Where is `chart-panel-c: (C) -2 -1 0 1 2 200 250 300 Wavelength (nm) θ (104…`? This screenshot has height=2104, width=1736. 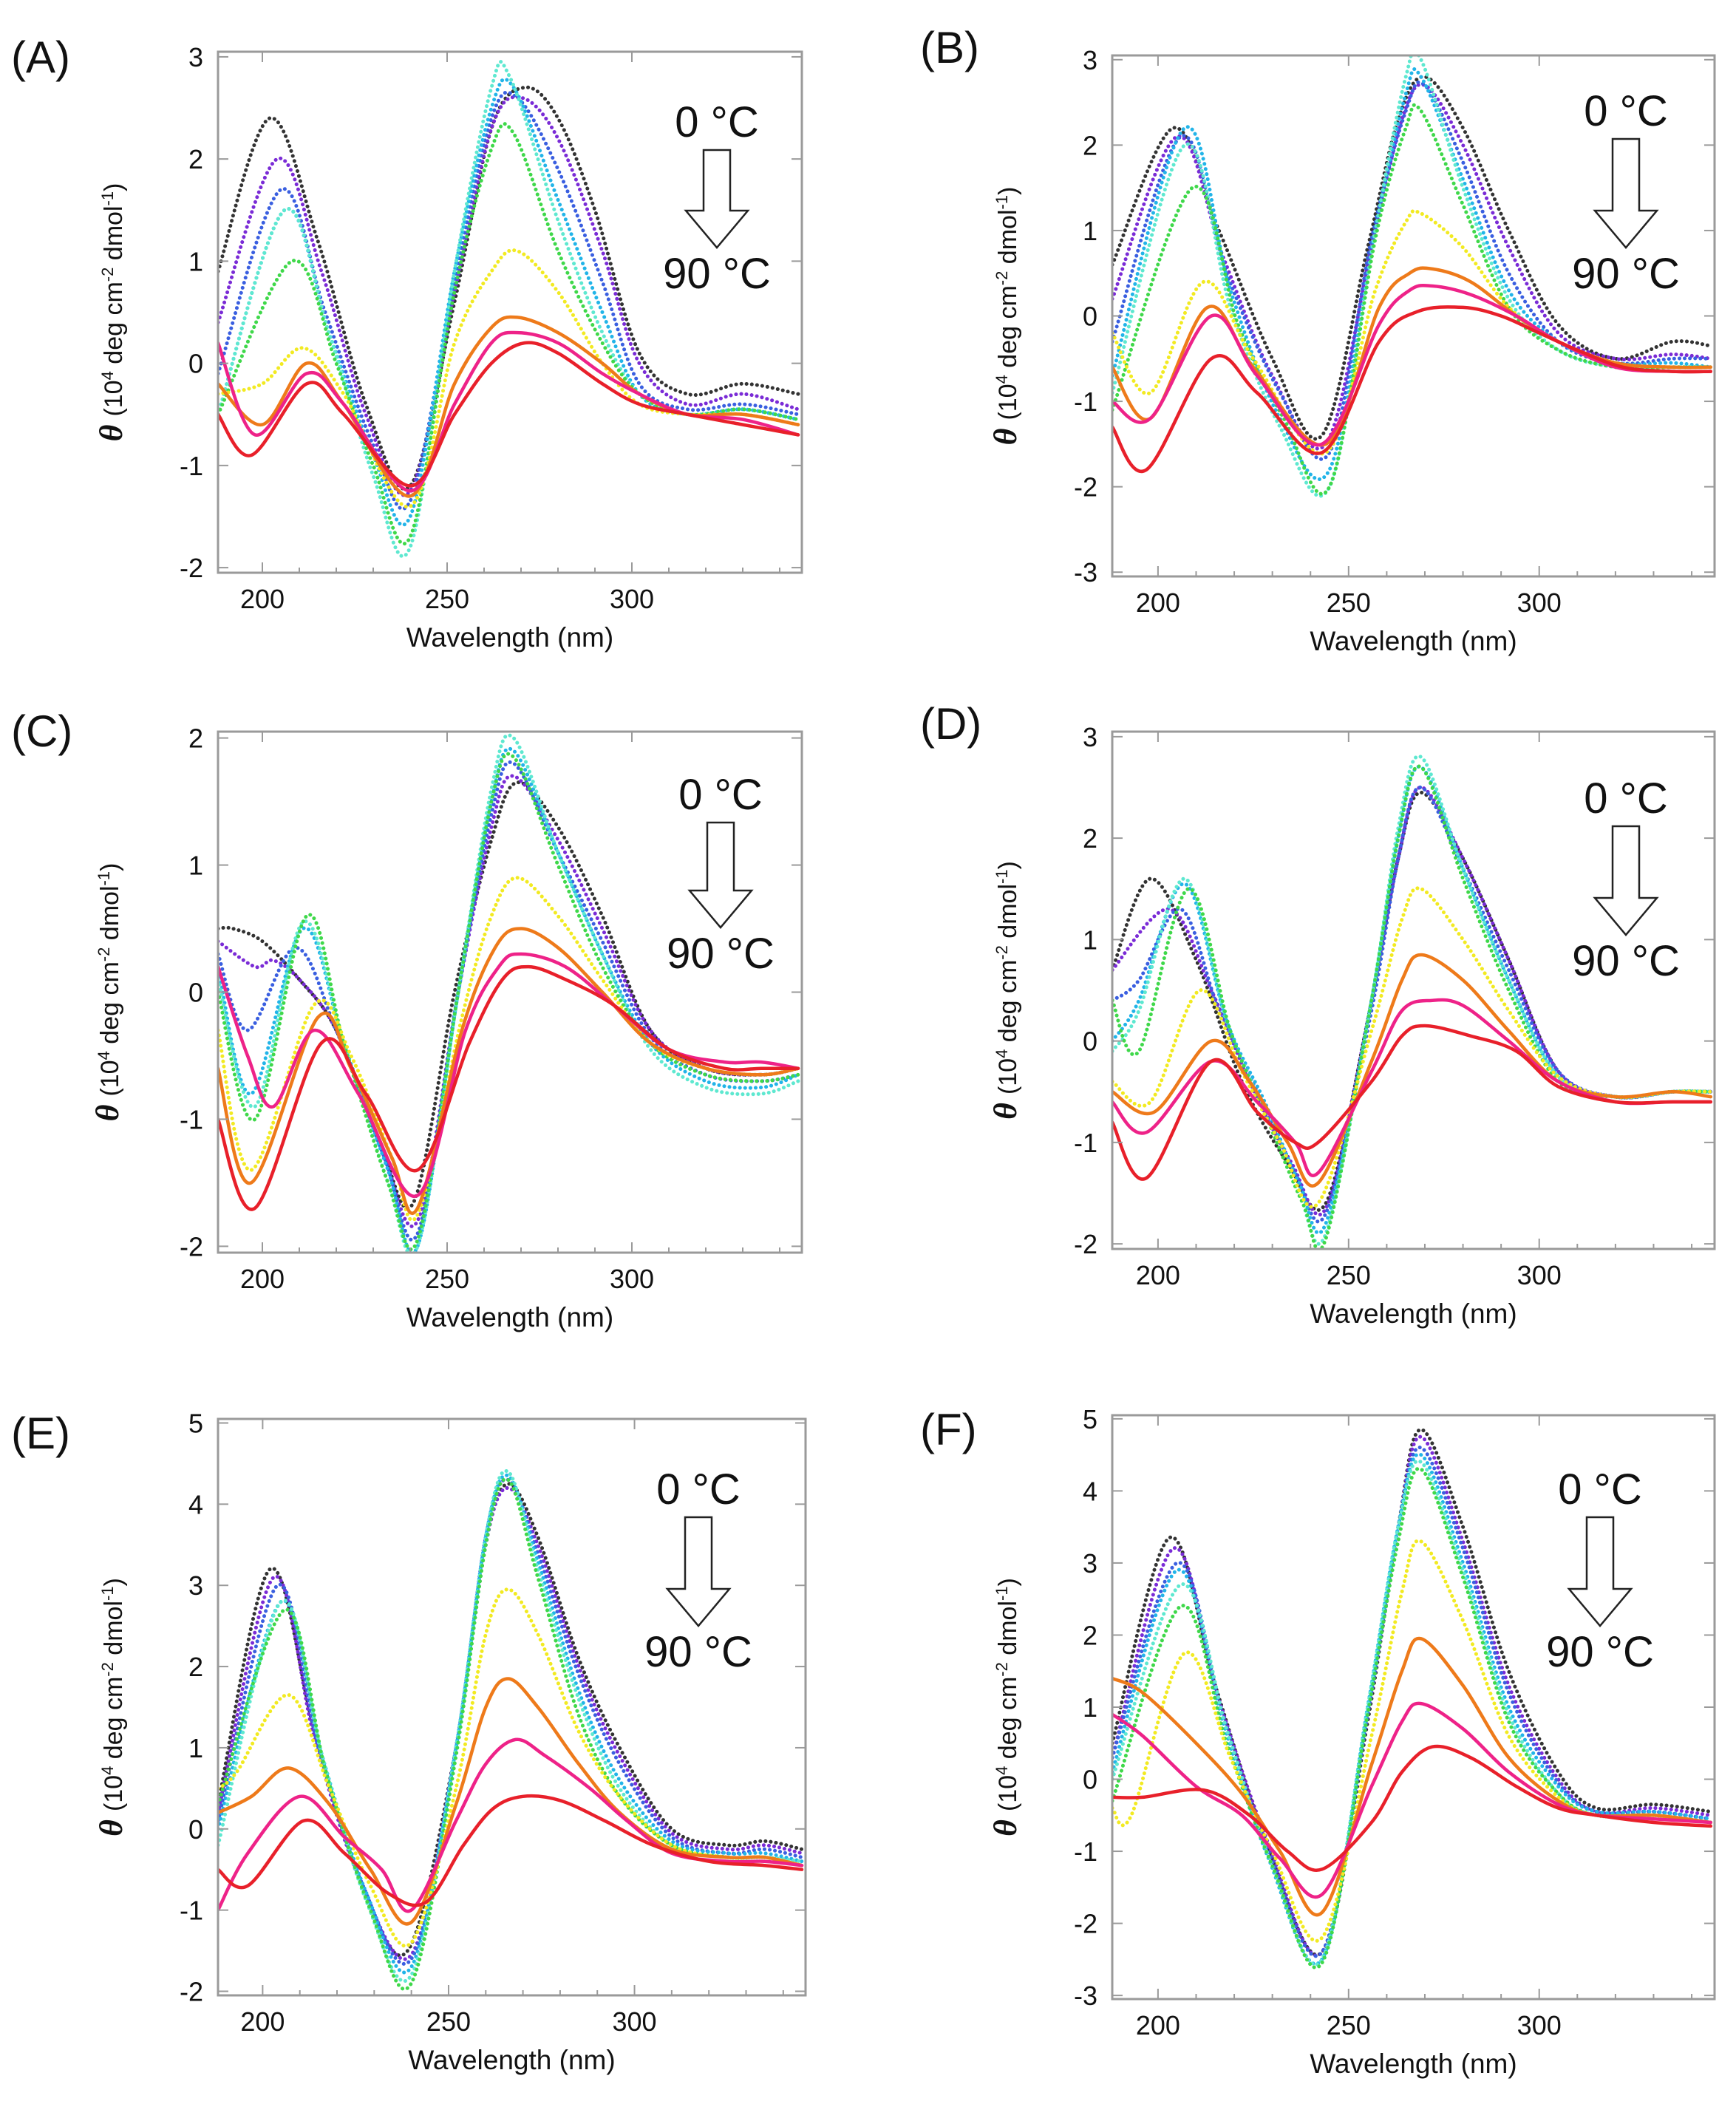
chart-panel-c: (C) -2 -1 0 1 2 200 250 300 Wavelength (nm) θ (104… is located at coordinates (407, 1019).